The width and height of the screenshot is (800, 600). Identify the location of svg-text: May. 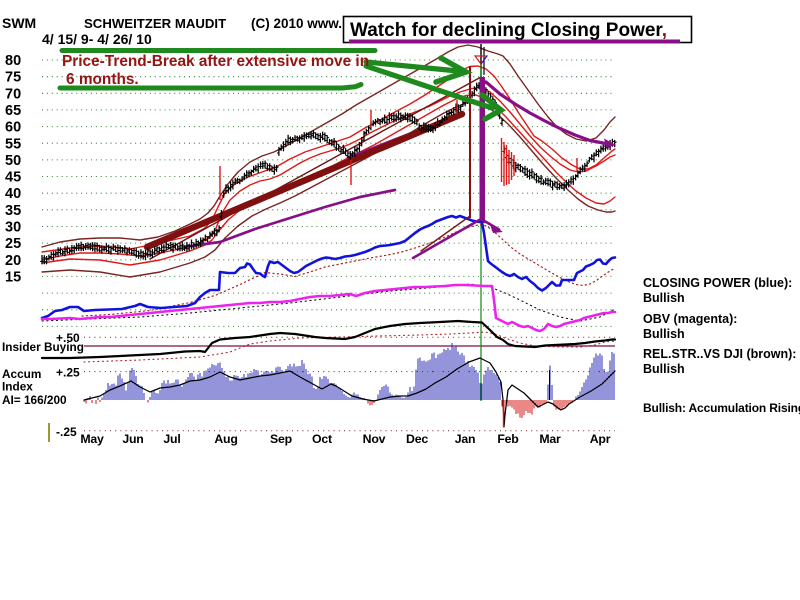
(92, 439).